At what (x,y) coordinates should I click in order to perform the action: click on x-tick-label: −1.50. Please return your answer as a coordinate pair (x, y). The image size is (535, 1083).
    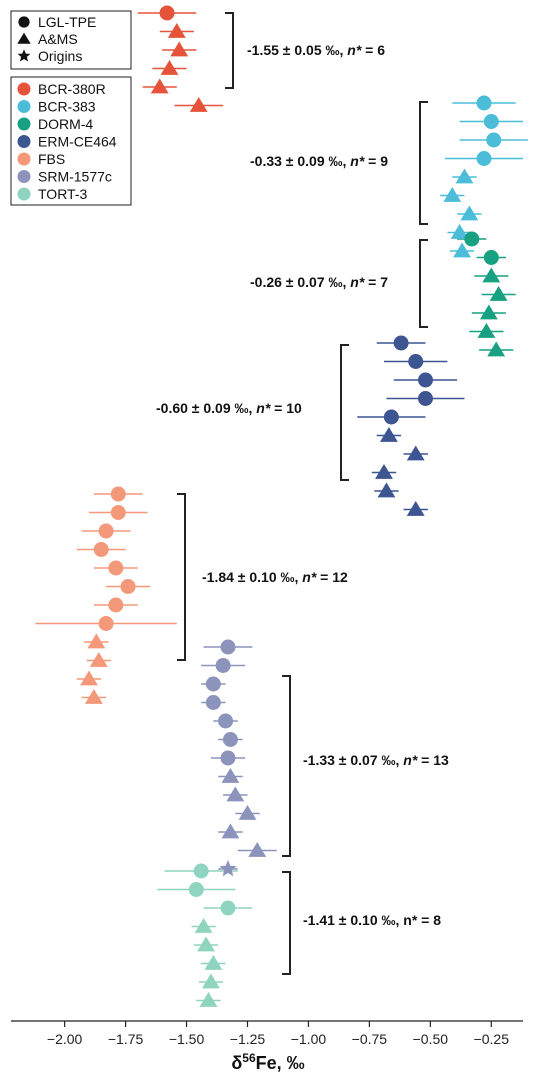
    Looking at the image, I should click on (187, 1039).